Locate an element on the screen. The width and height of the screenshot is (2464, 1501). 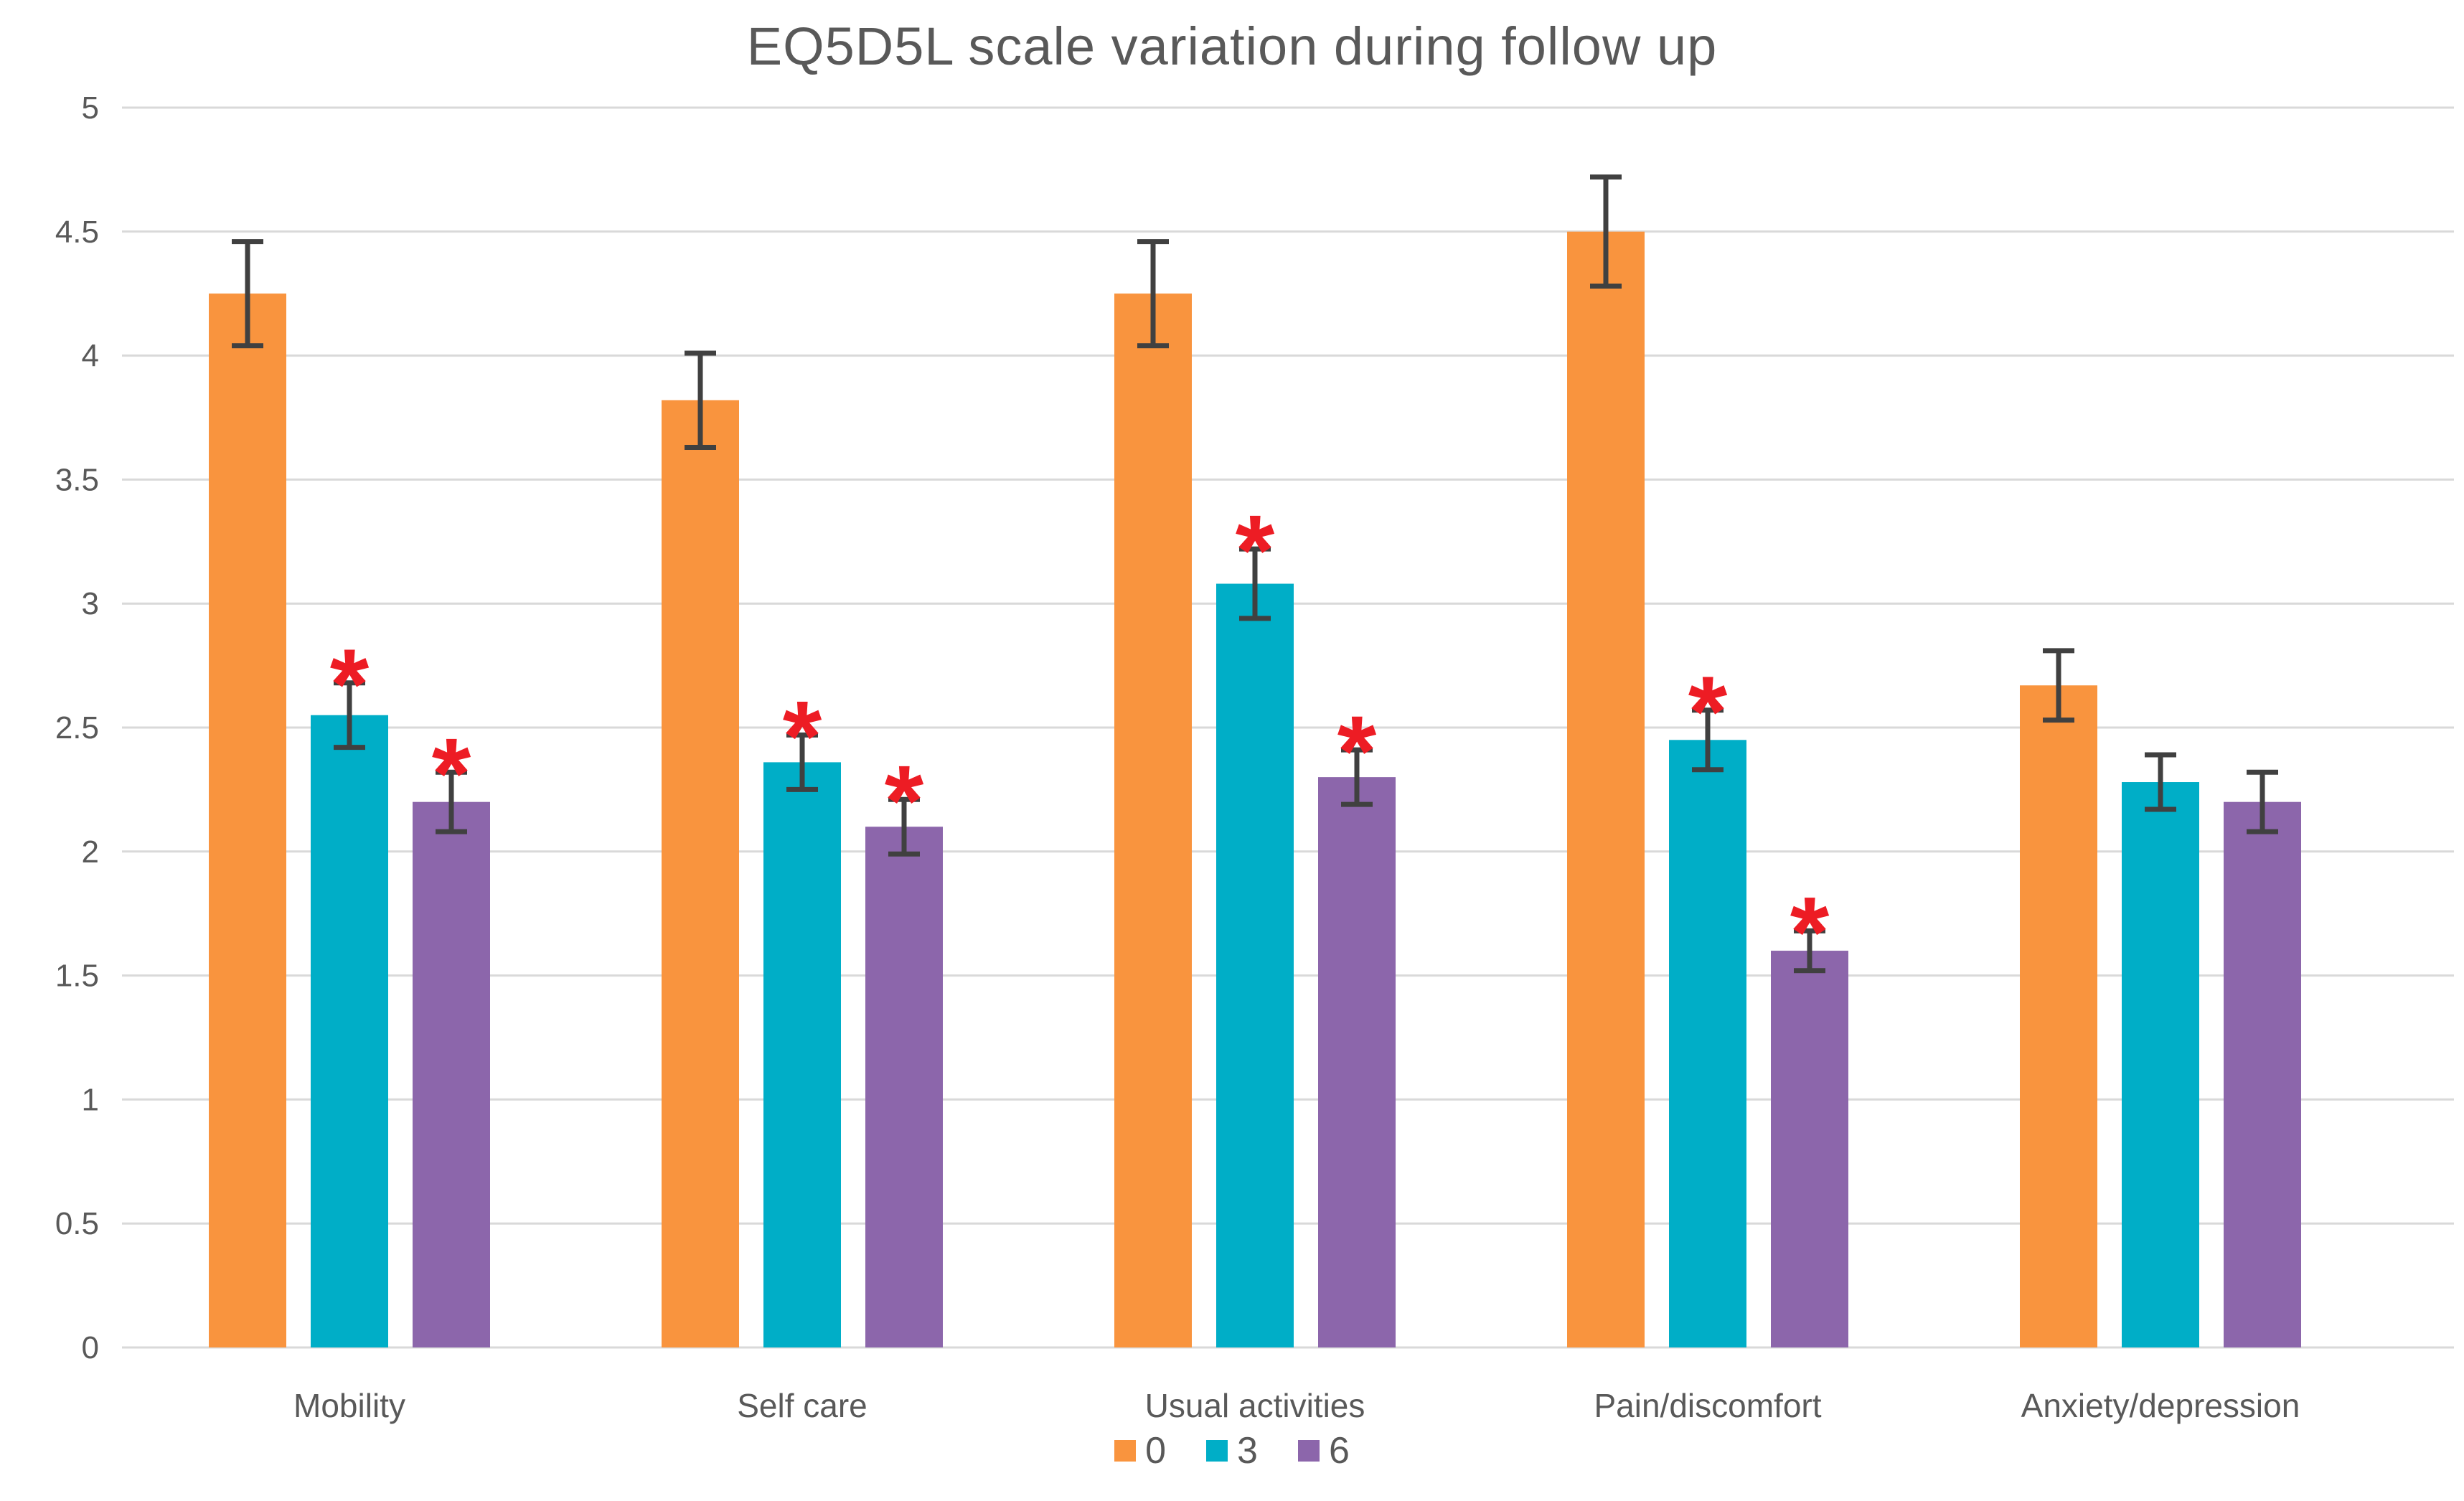
bar-6-Mobility is located at coordinates (451, 1074).